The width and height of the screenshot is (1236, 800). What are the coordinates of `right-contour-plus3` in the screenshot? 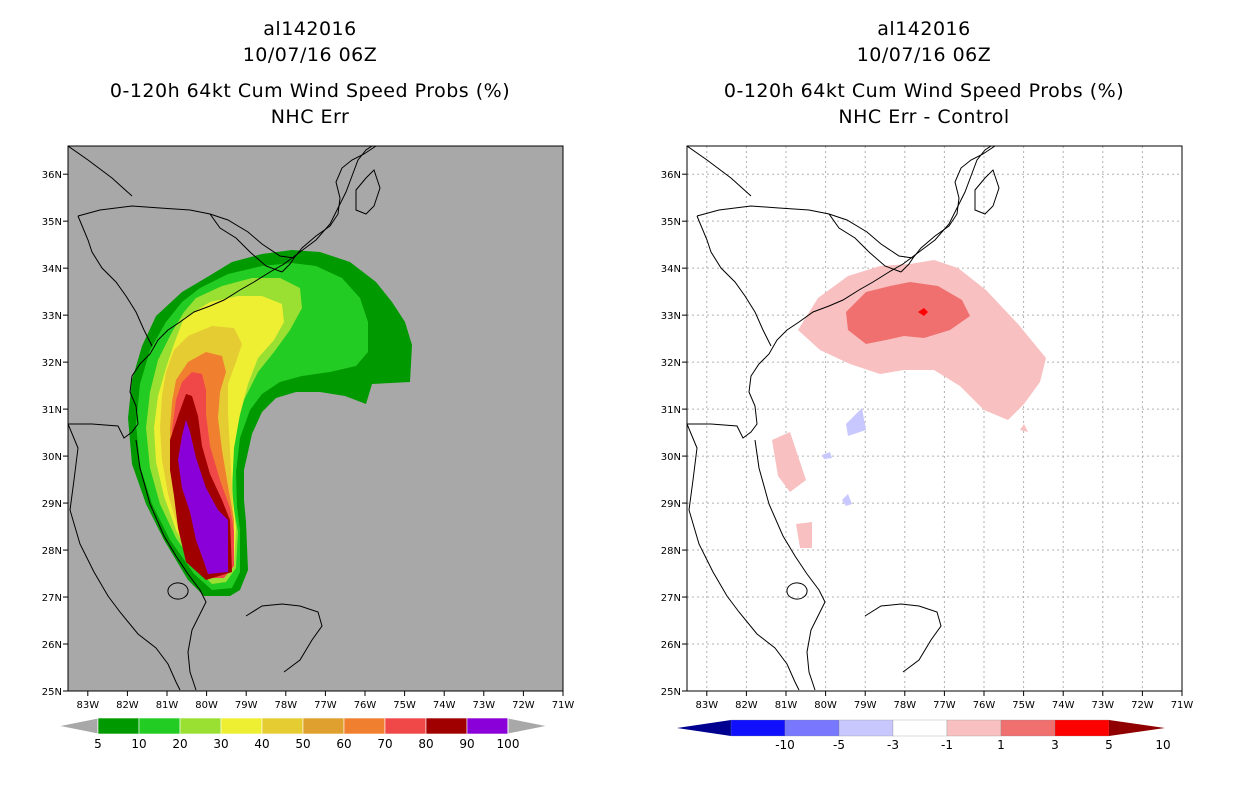 It's located at (908, 313).